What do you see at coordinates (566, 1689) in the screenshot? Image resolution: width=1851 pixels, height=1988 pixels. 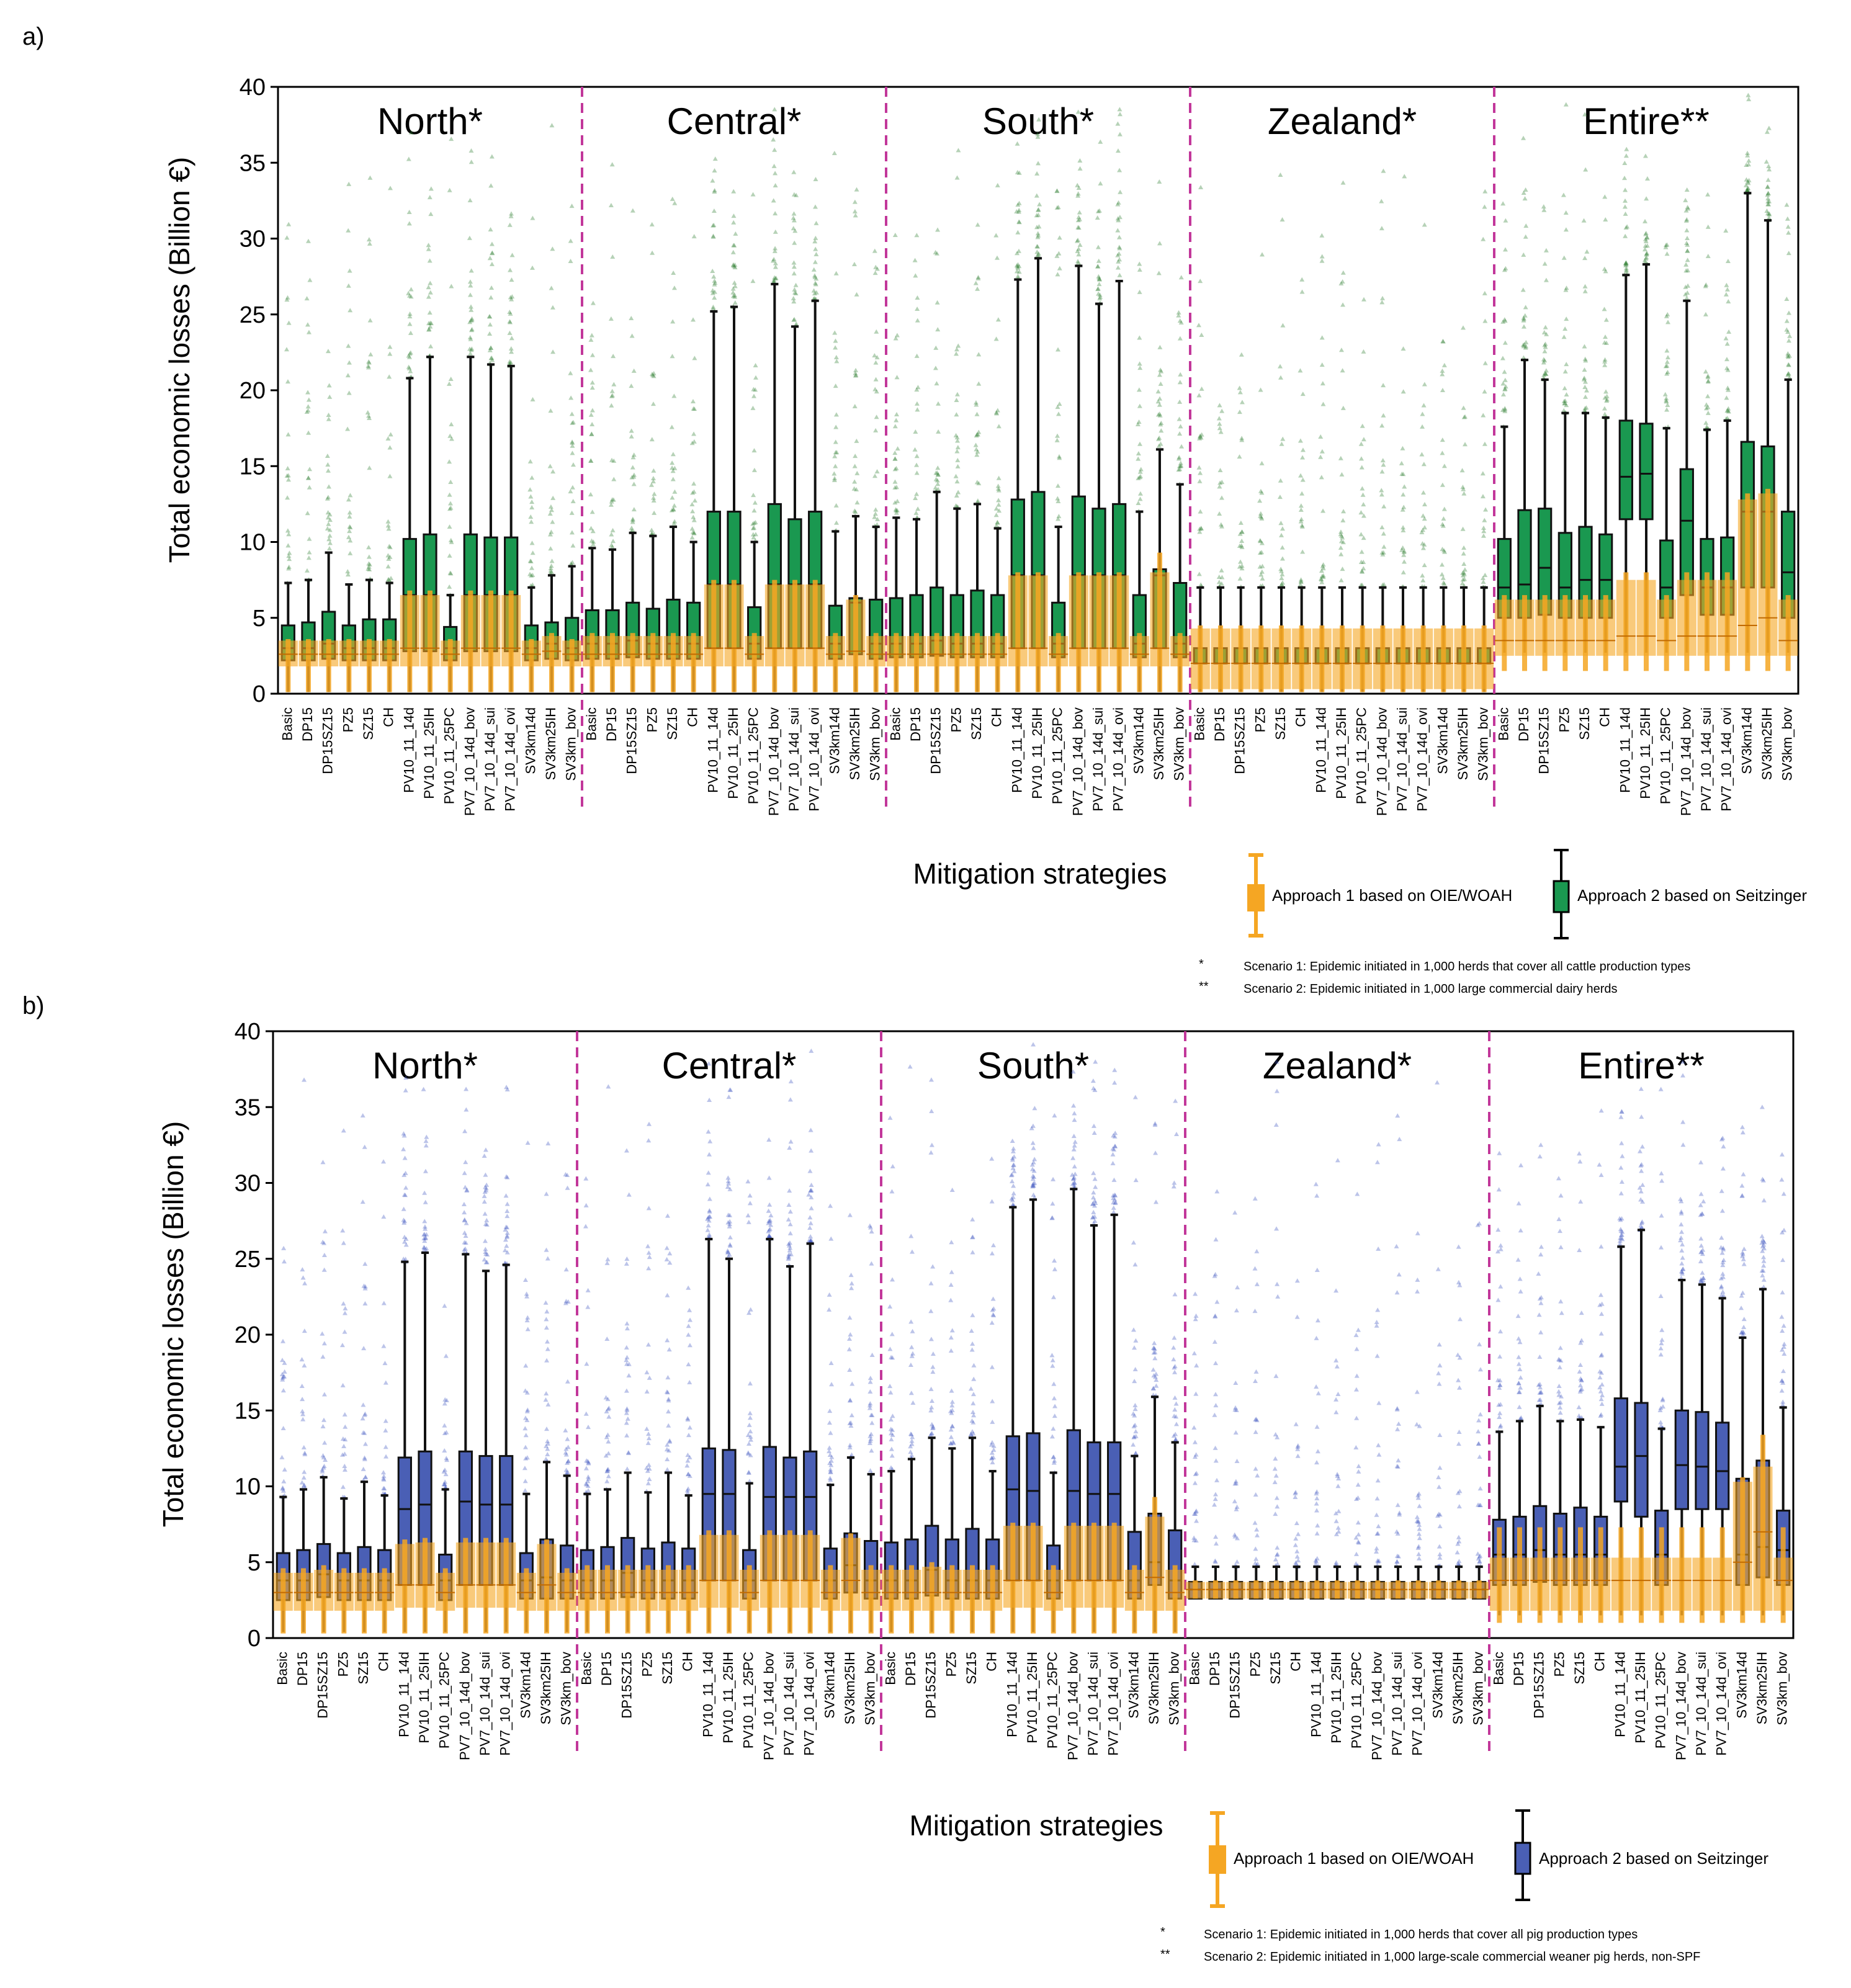 I see `x-tick-label: SV3km_bov` at bounding box center [566, 1689].